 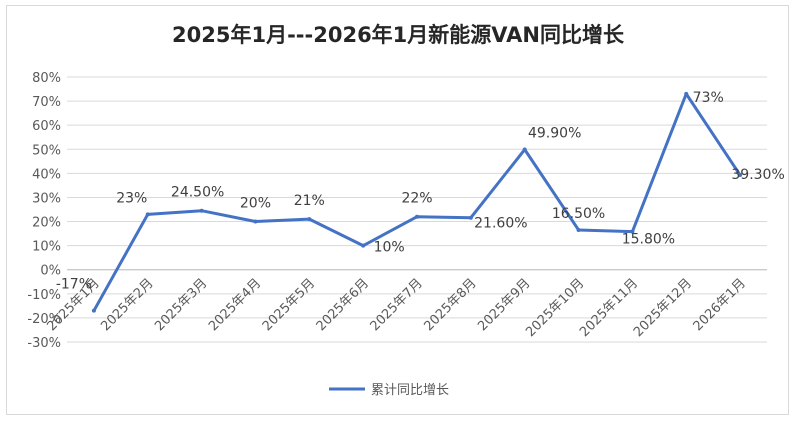 What do you see at coordinates (289, 305) in the screenshot?
I see `x-tick-label: 2025年5月` at bounding box center [289, 305].